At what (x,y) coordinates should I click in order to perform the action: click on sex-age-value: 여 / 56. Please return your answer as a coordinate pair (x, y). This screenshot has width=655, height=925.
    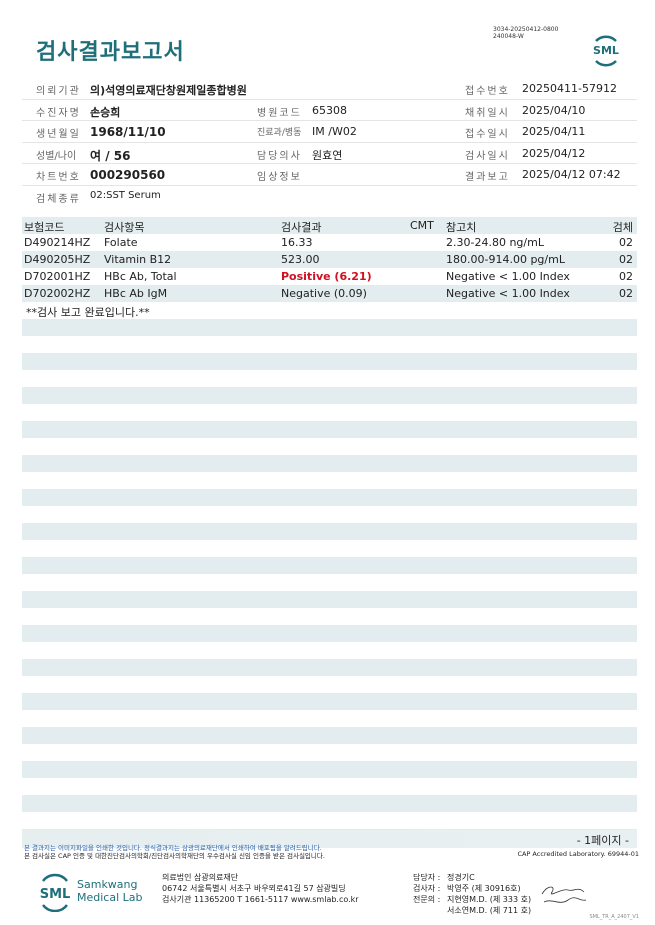
    Looking at the image, I should click on (110, 155).